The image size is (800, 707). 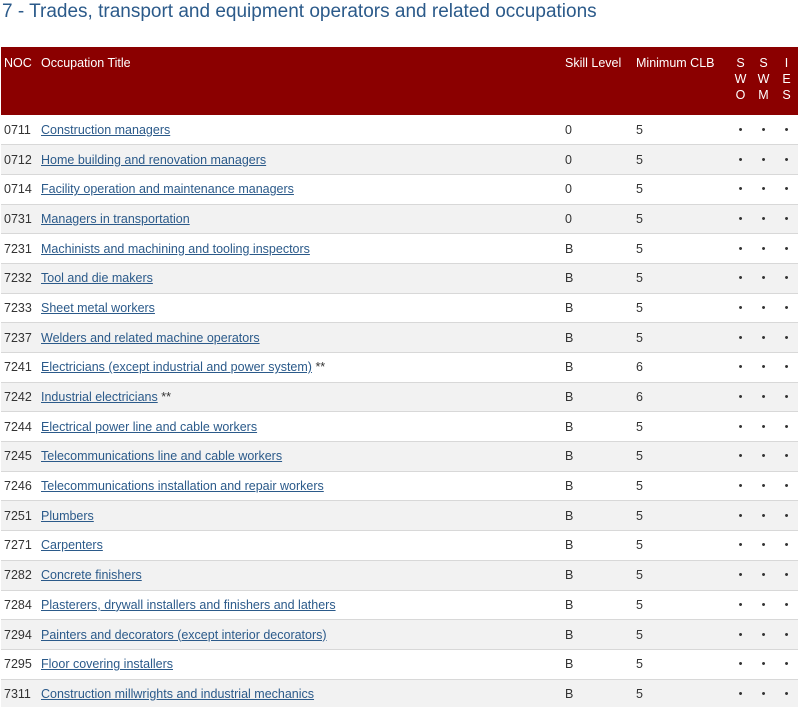 What do you see at coordinates (18, 664) in the screenshot?
I see `noc-code: 7295` at bounding box center [18, 664].